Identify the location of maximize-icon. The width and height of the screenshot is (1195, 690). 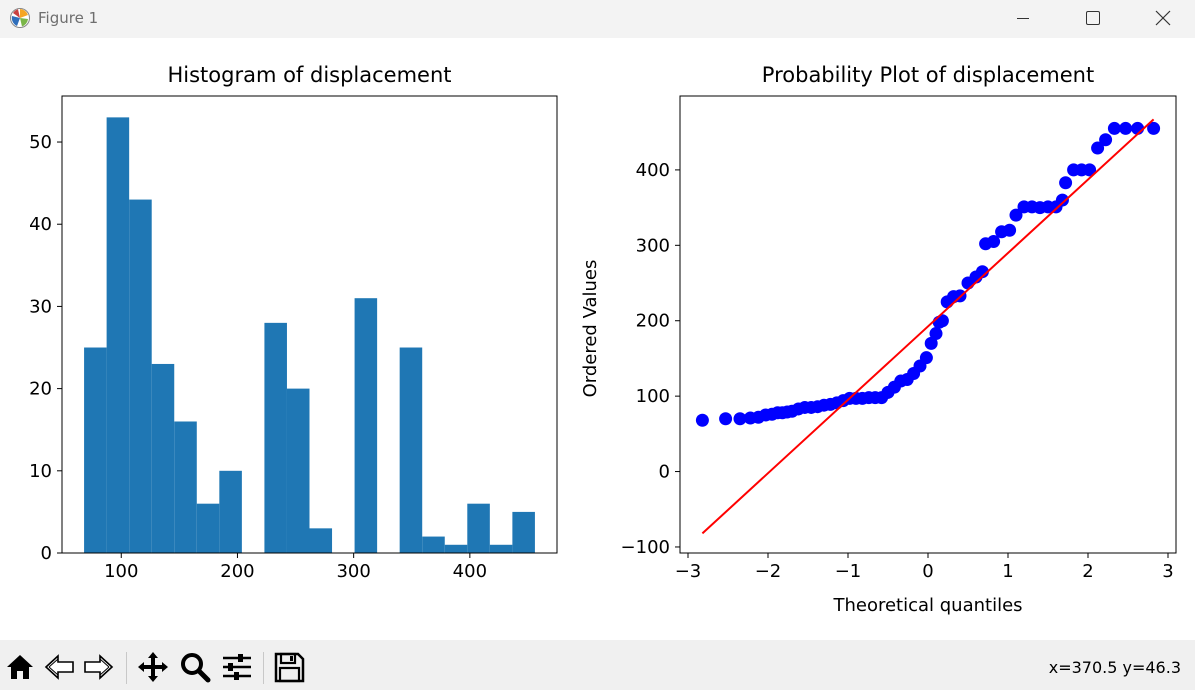
(1093, 18).